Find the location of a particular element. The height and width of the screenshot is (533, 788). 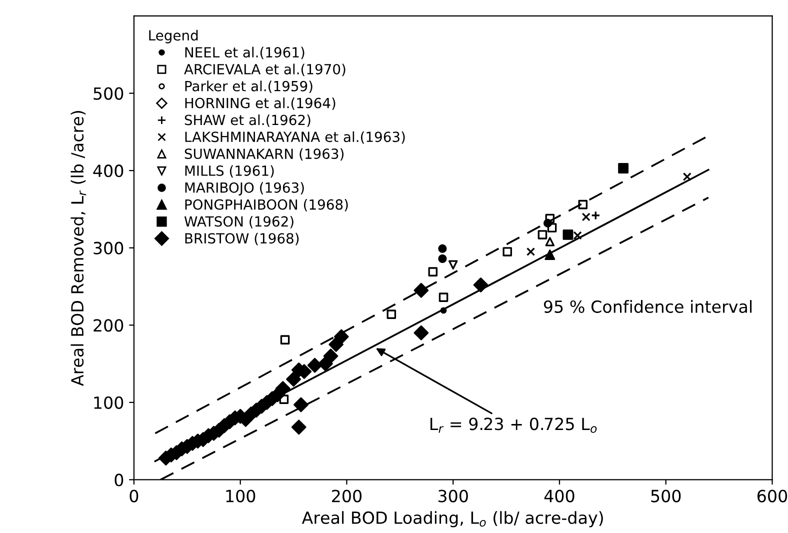

legend-label: MILLS (1961) is located at coordinates (229, 171).